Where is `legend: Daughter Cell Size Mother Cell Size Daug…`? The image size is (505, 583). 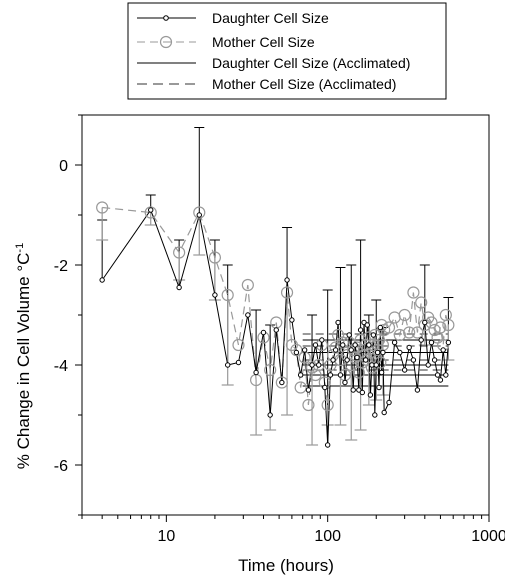
legend: Daughter Cell Size Mother Cell Size Daug… is located at coordinates (287, 51).